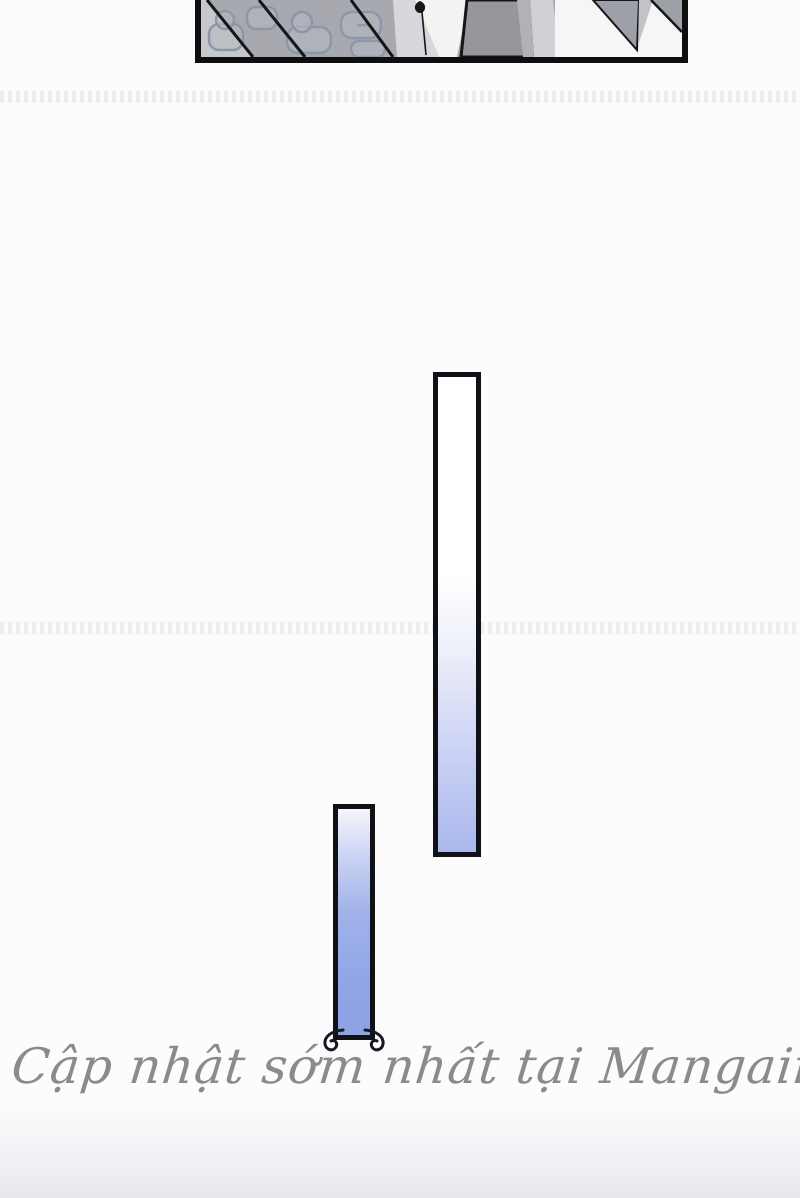  Describe the element at coordinates (404, 1066) in the screenshot. I see `site-watermark-text: Cập nhật sớm nhất tại Mangaii` at that location.